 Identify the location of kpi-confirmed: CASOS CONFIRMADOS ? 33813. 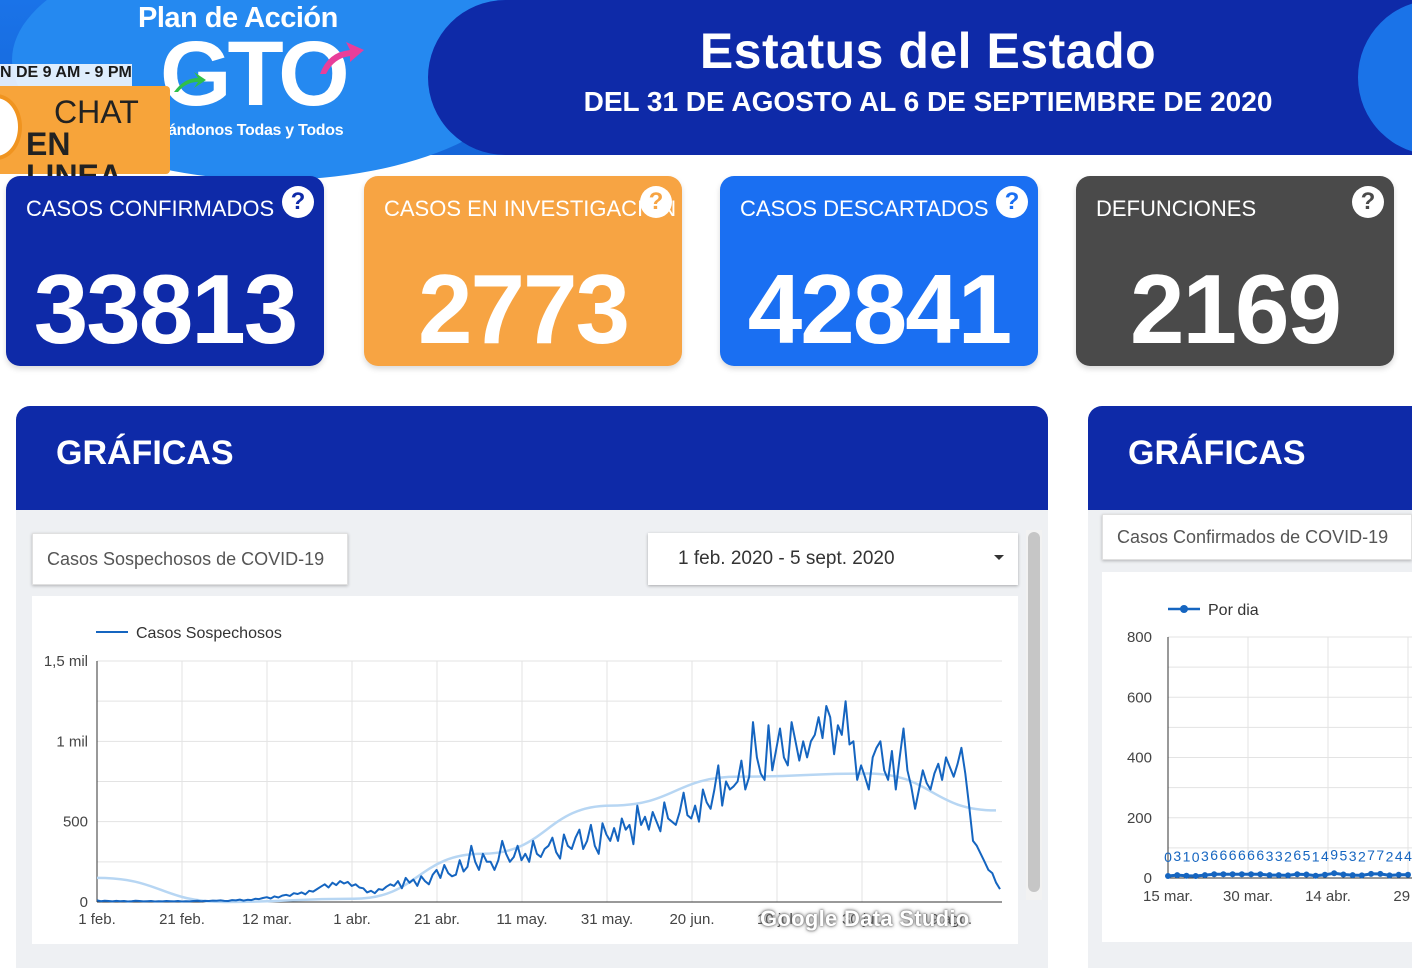
(165, 271).